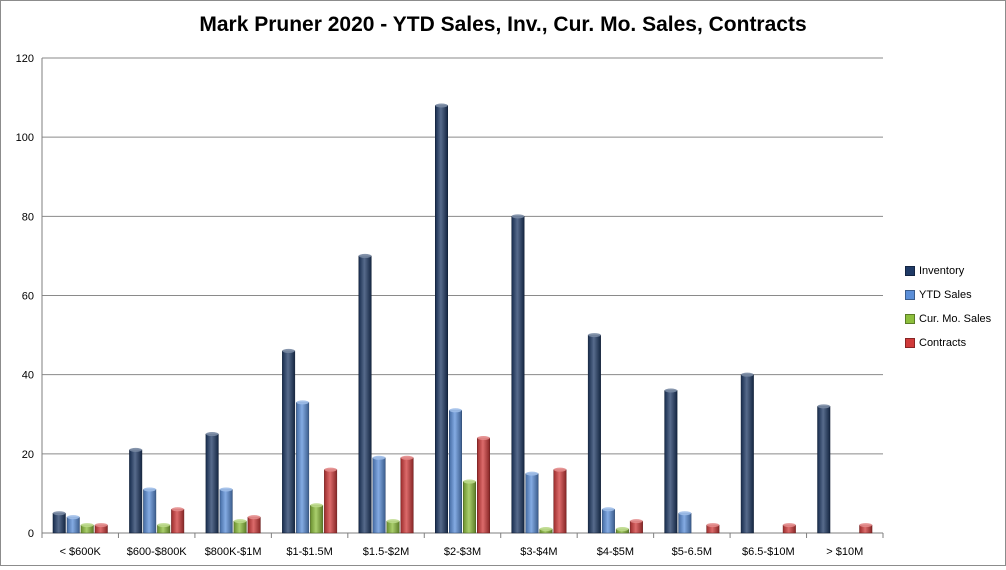 This screenshot has width=1006, height=570. What do you see at coordinates (844, 552) in the screenshot?
I see `x-tick-label: > $10M` at bounding box center [844, 552].